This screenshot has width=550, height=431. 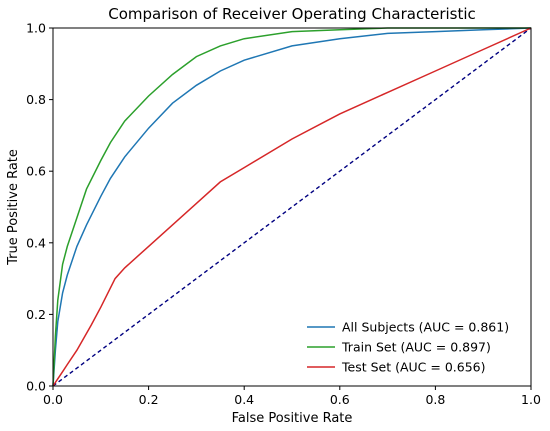 I want to click on x-tick-label: 1.0, so click(x=531, y=399).